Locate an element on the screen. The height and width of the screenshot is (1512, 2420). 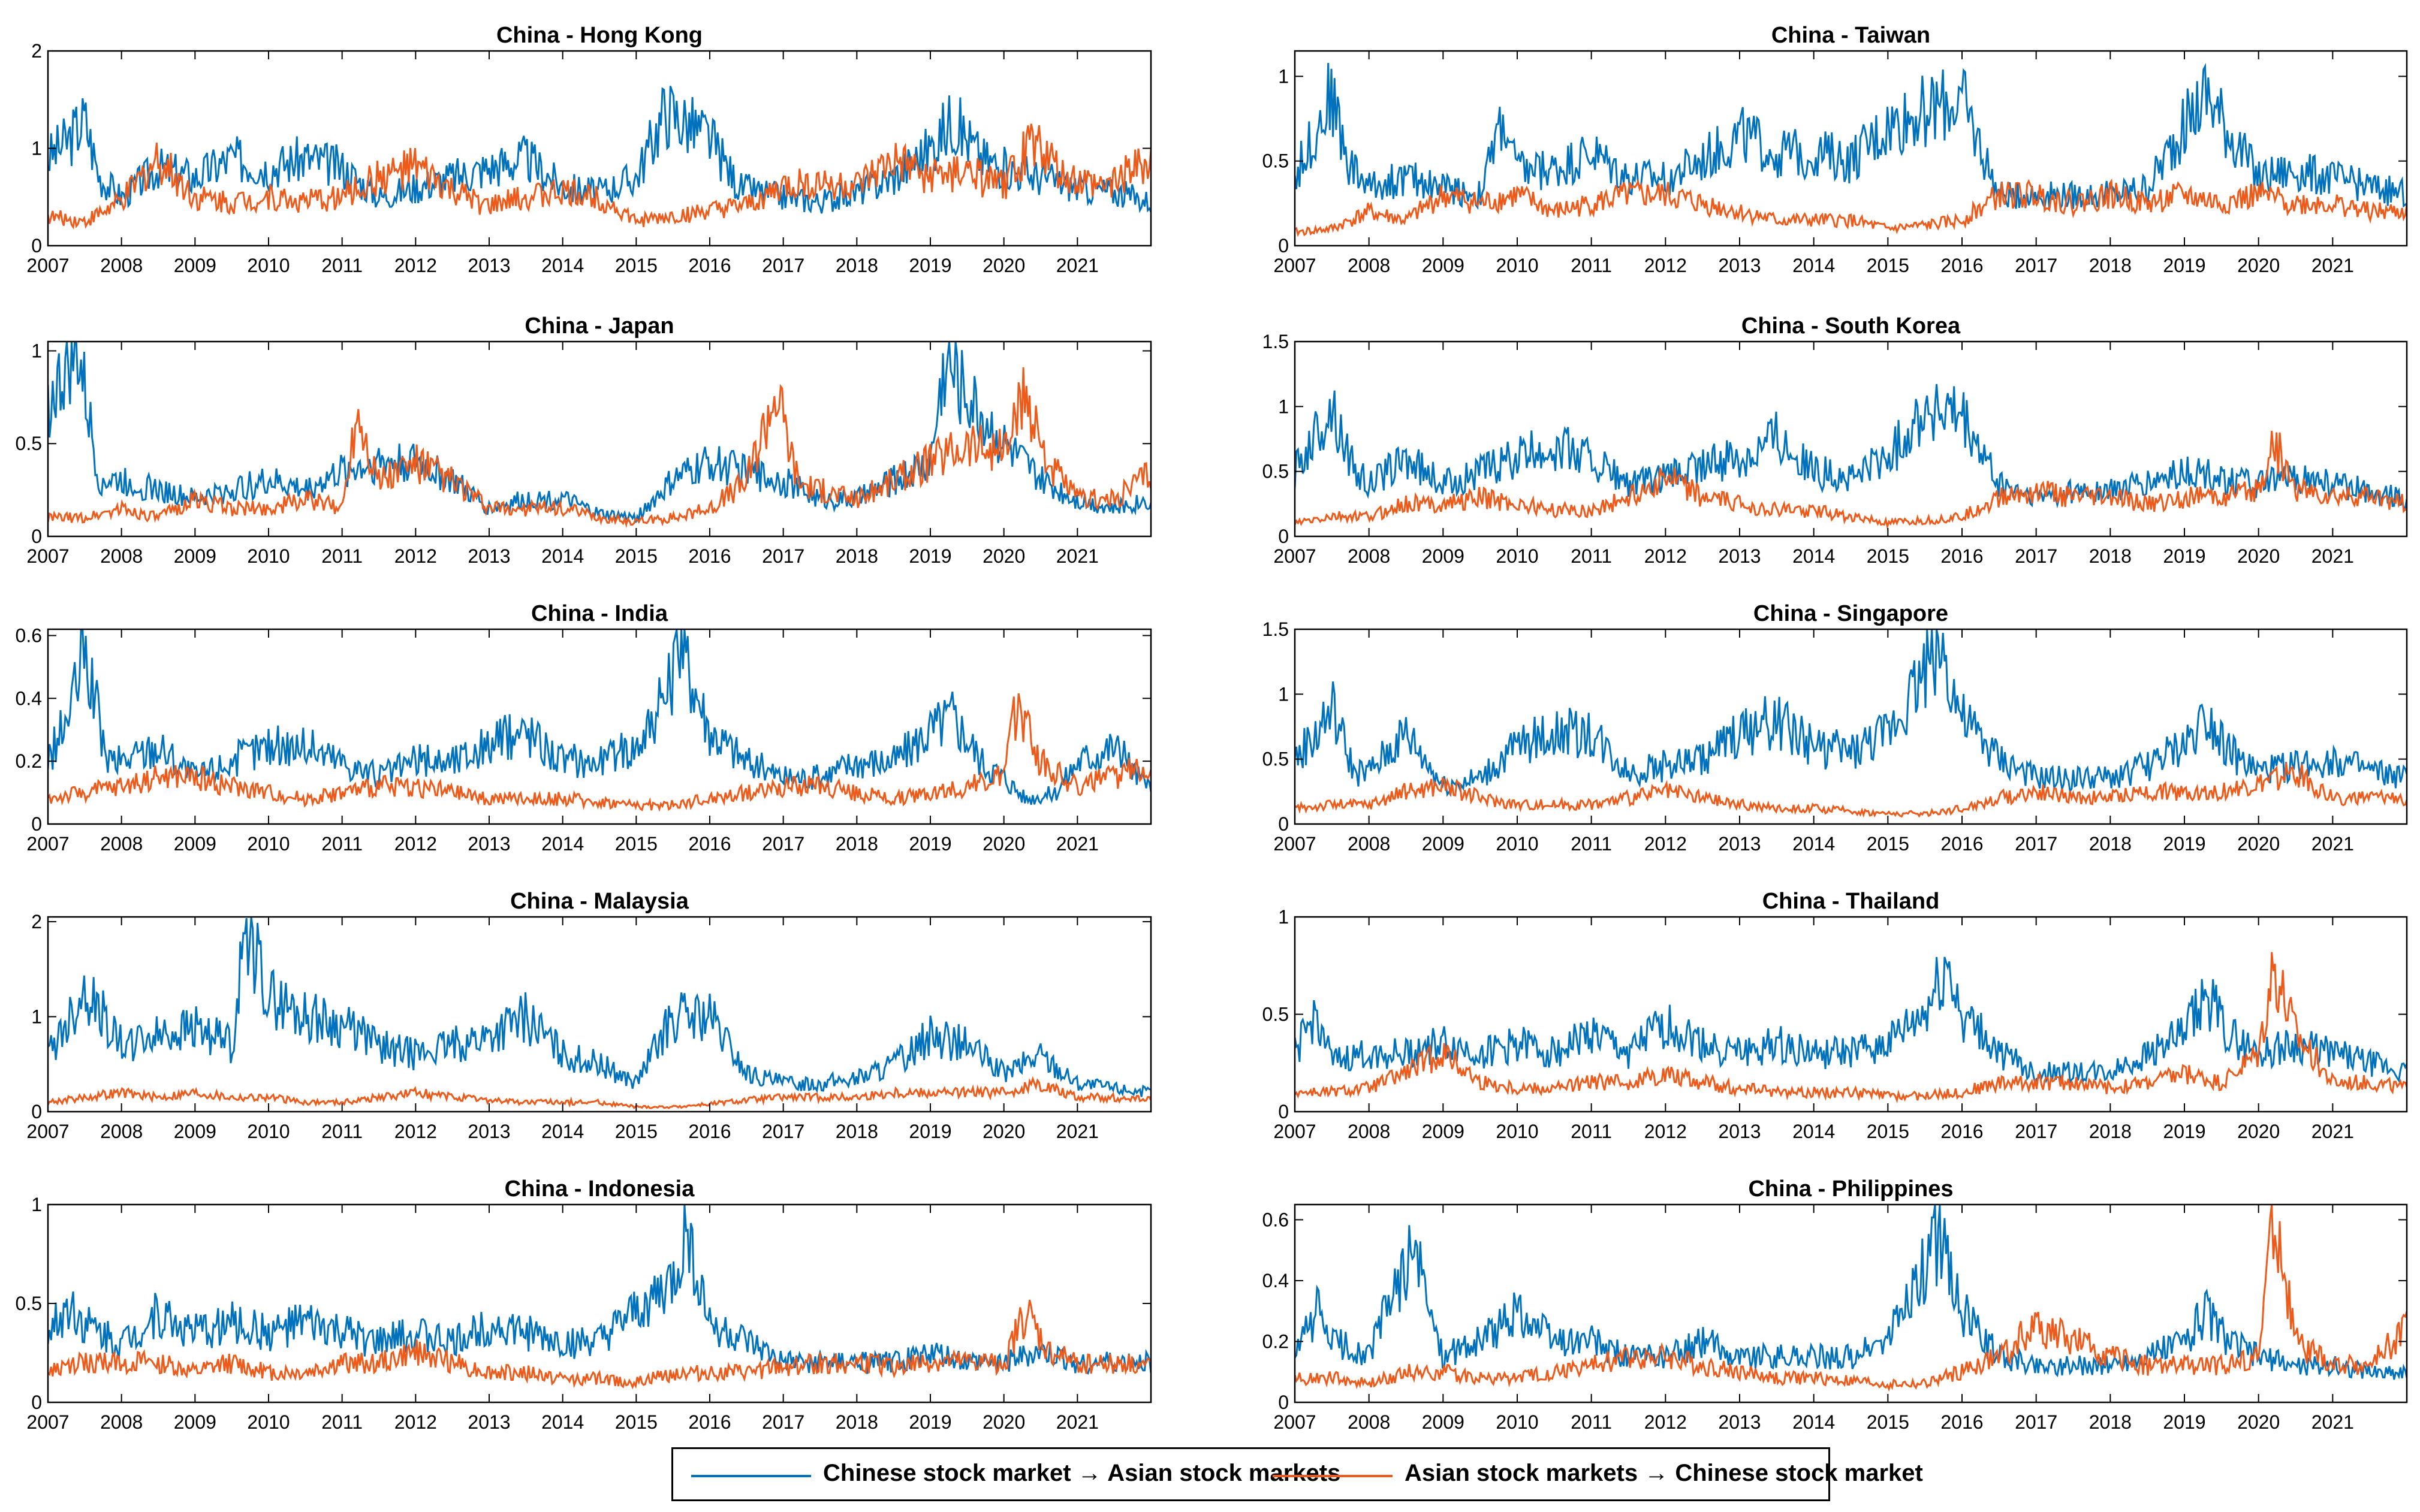
legend-series1-target: Asian stock markets is located at coordinates (1224, 1473).